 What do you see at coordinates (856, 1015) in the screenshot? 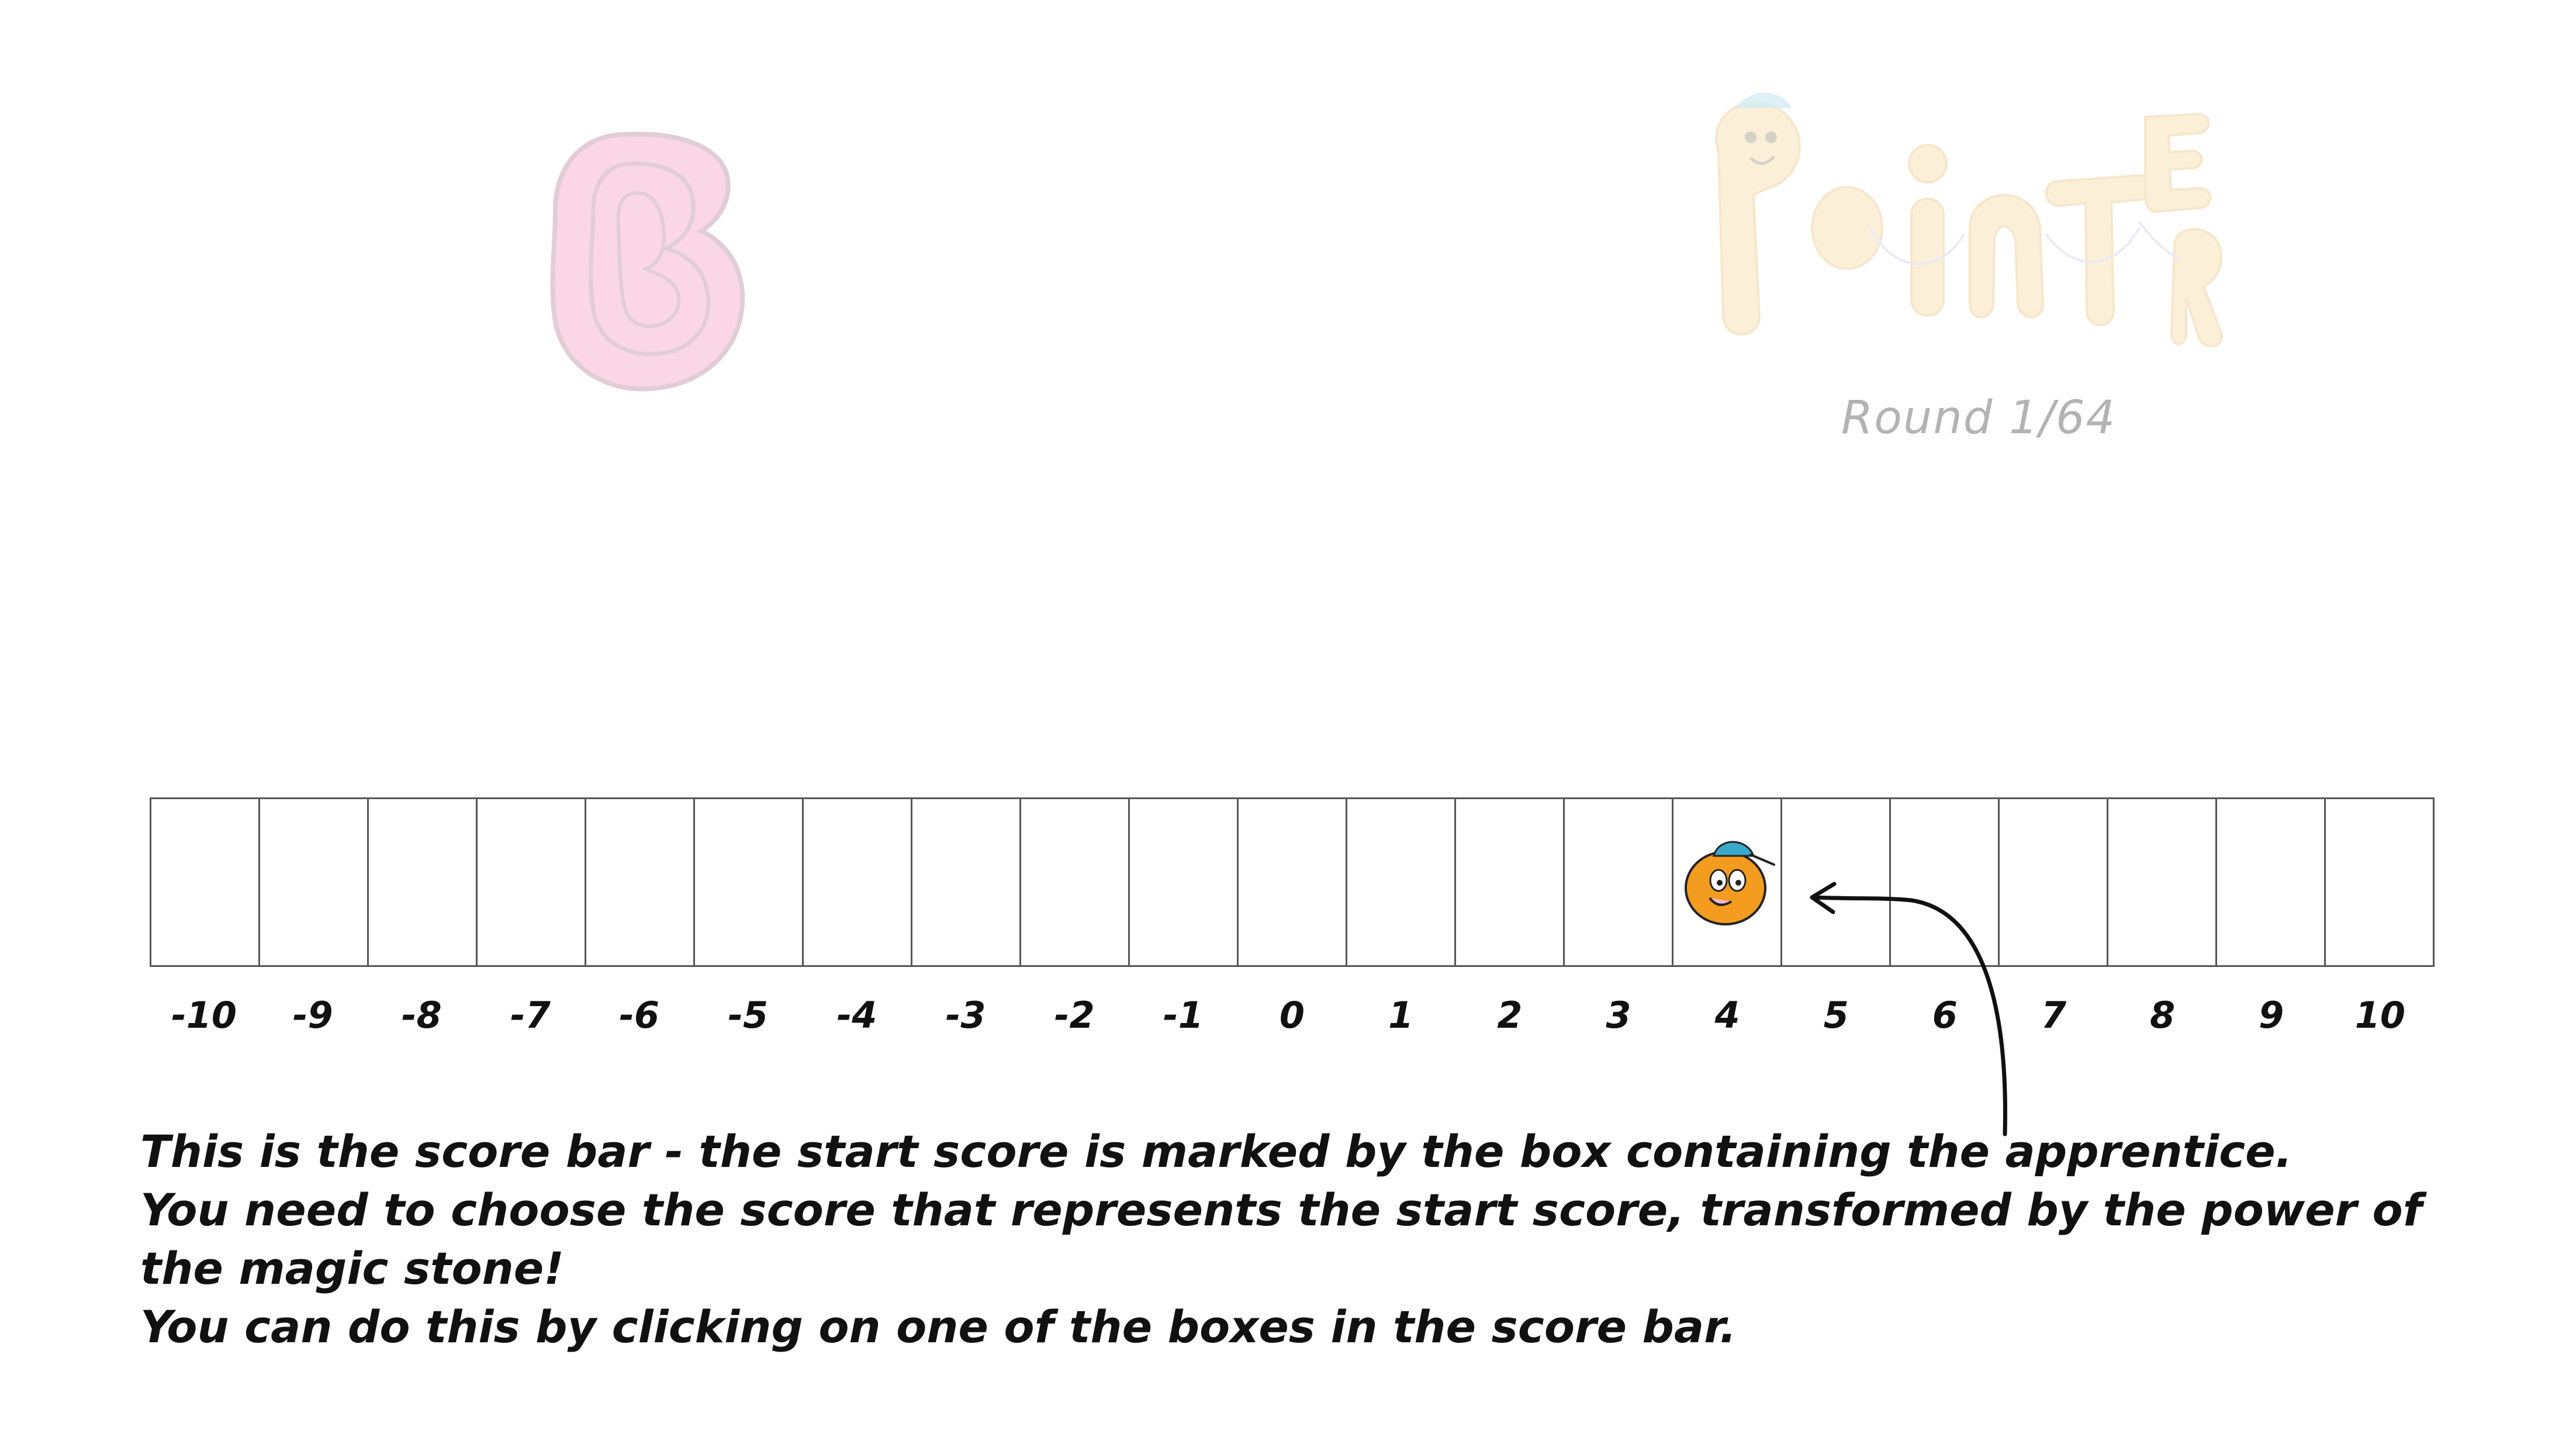
I see `score-label: -4` at bounding box center [856, 1015].